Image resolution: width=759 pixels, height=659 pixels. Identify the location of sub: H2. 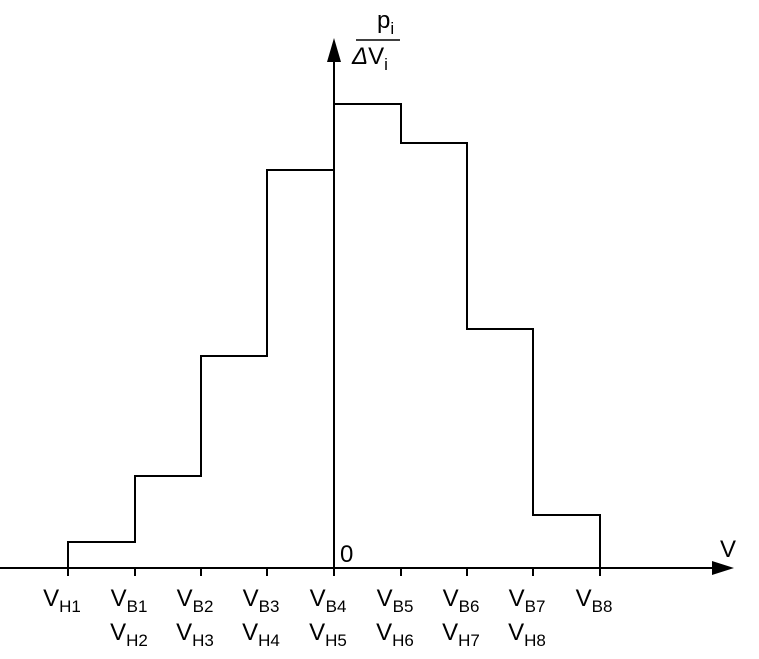
(137, 640).